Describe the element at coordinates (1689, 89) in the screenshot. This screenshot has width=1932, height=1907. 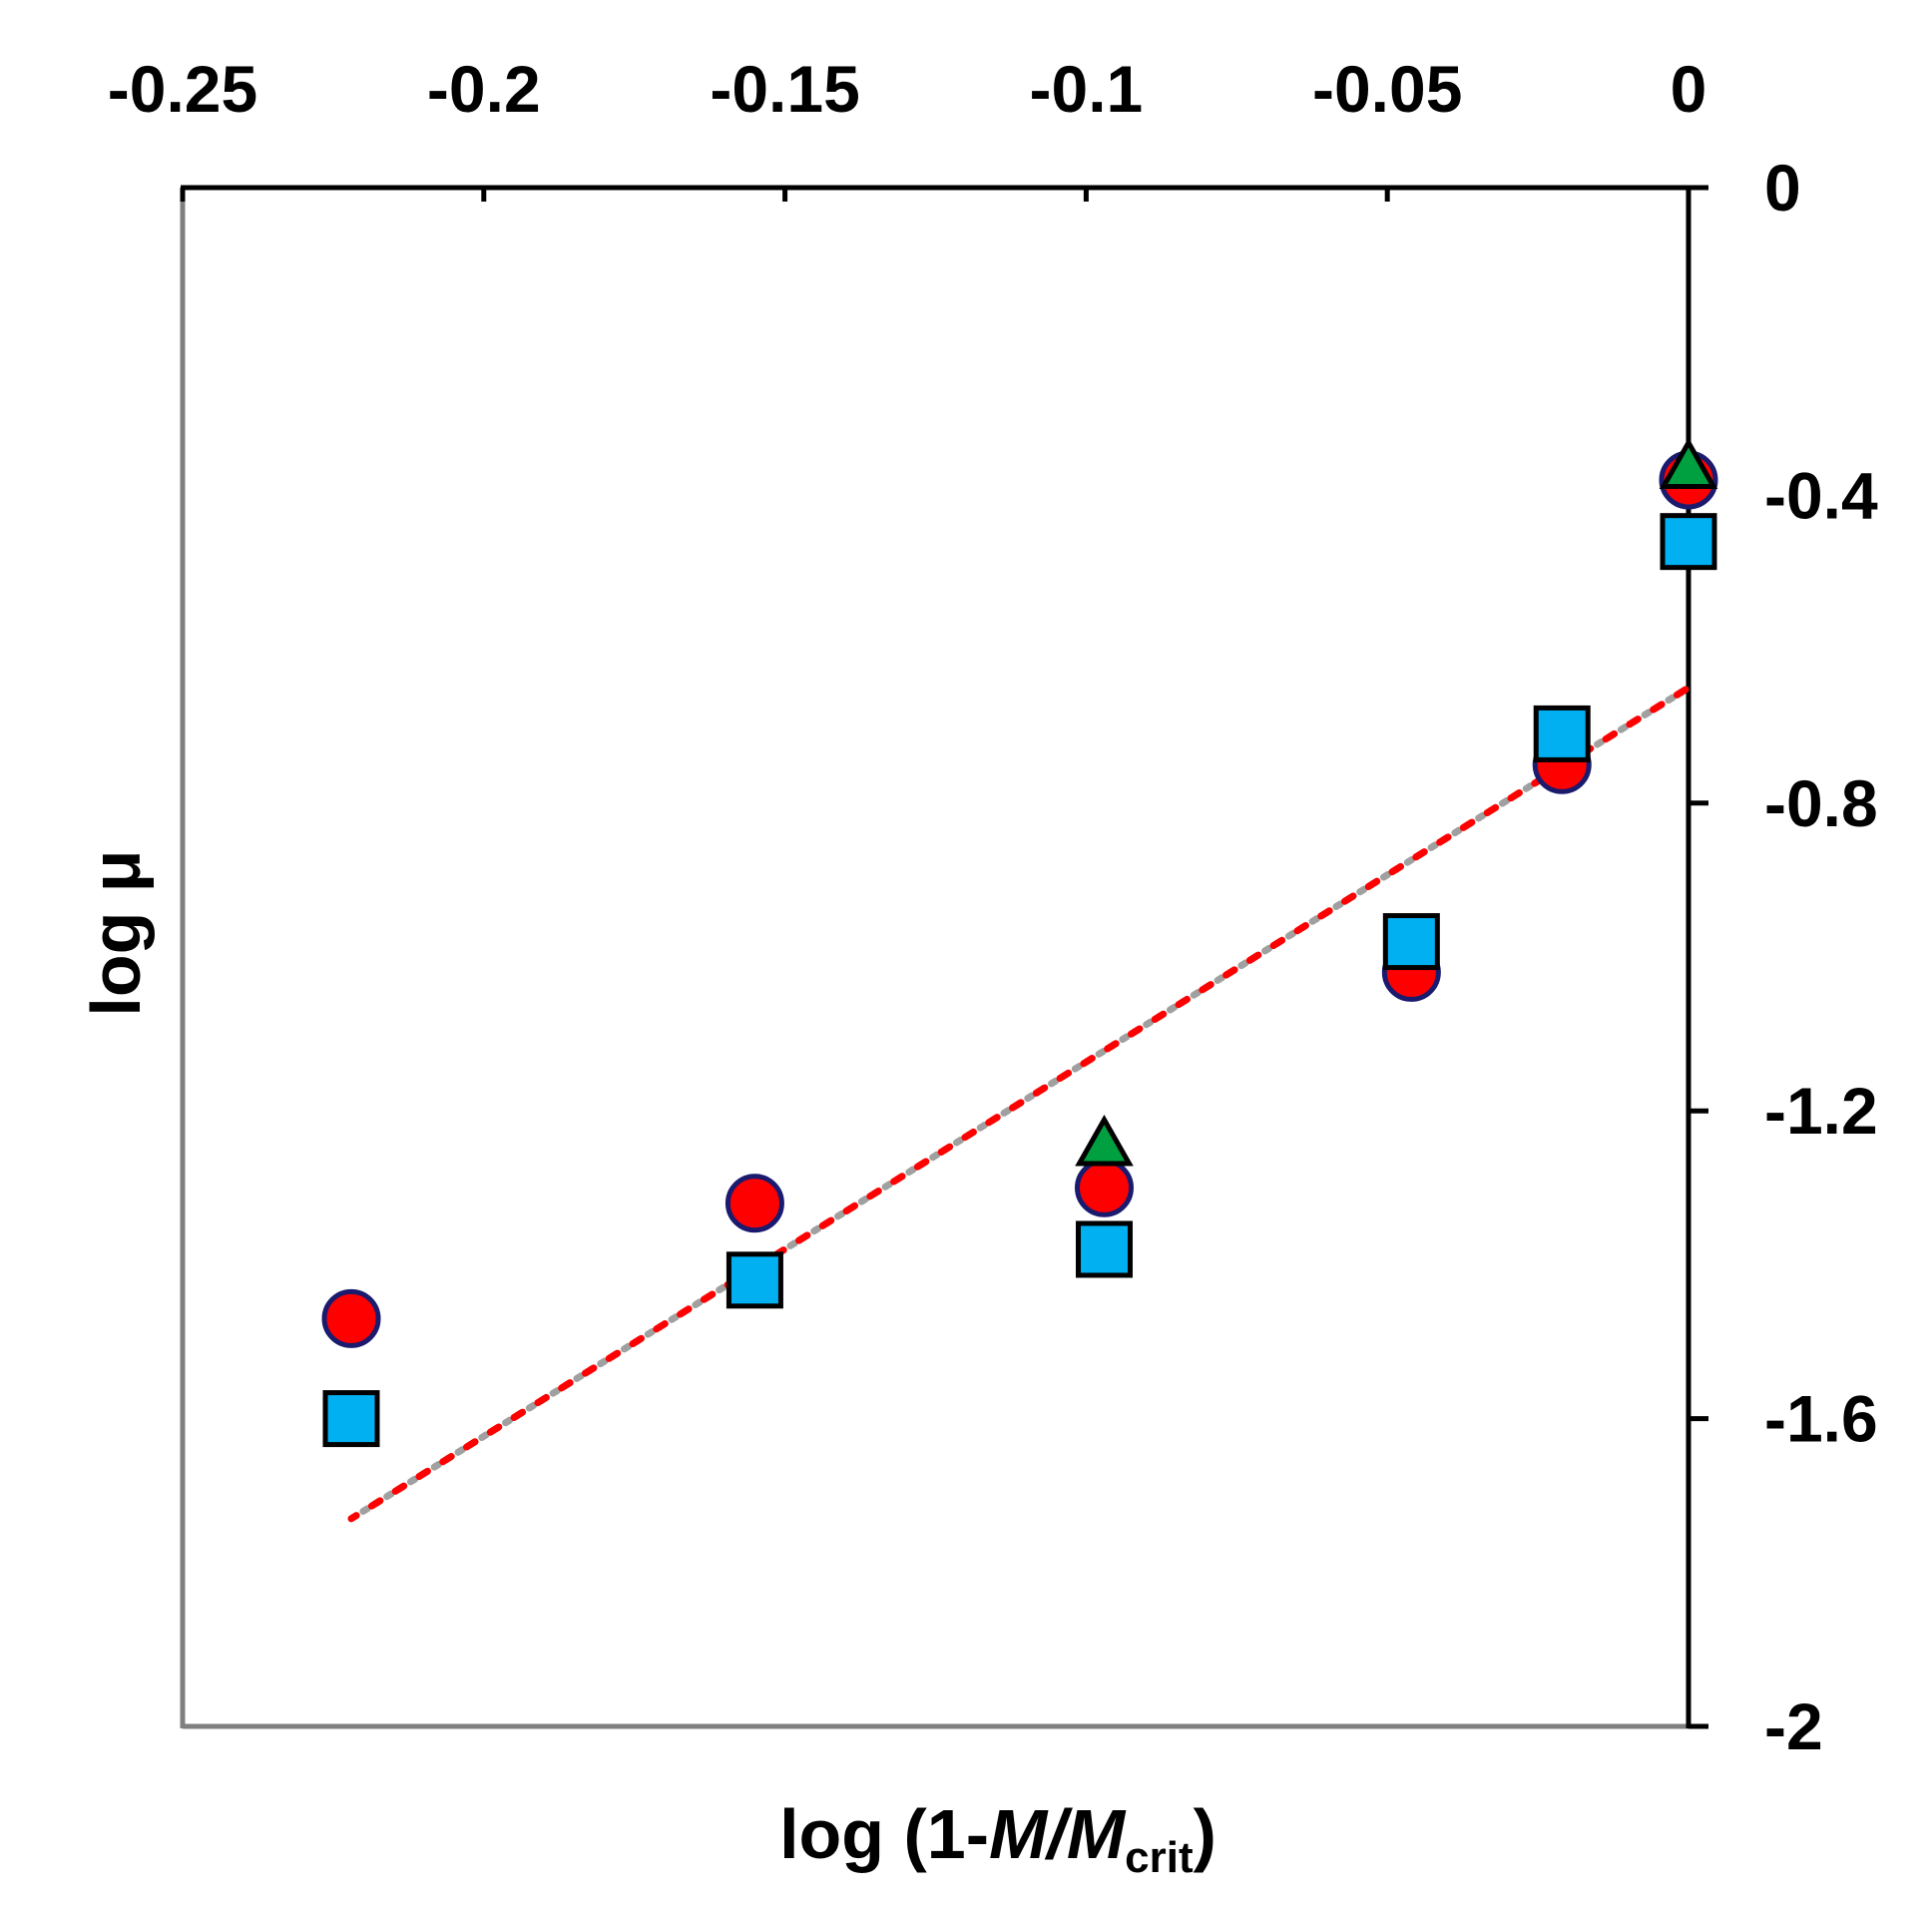
I see `x-tick-label: 0` at that location.